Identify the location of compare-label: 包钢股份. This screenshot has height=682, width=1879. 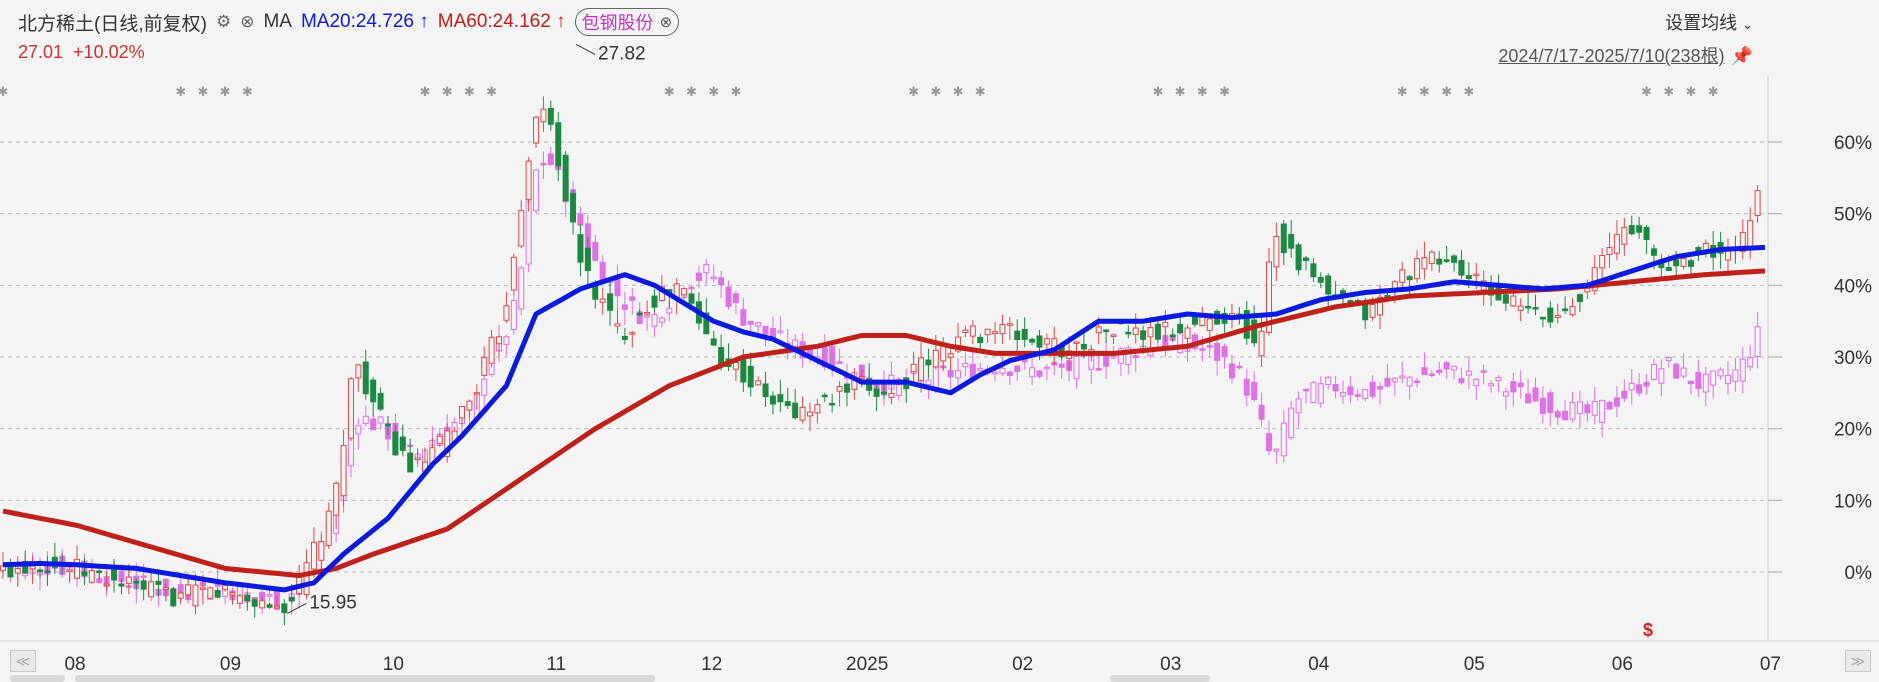
(617, 23).